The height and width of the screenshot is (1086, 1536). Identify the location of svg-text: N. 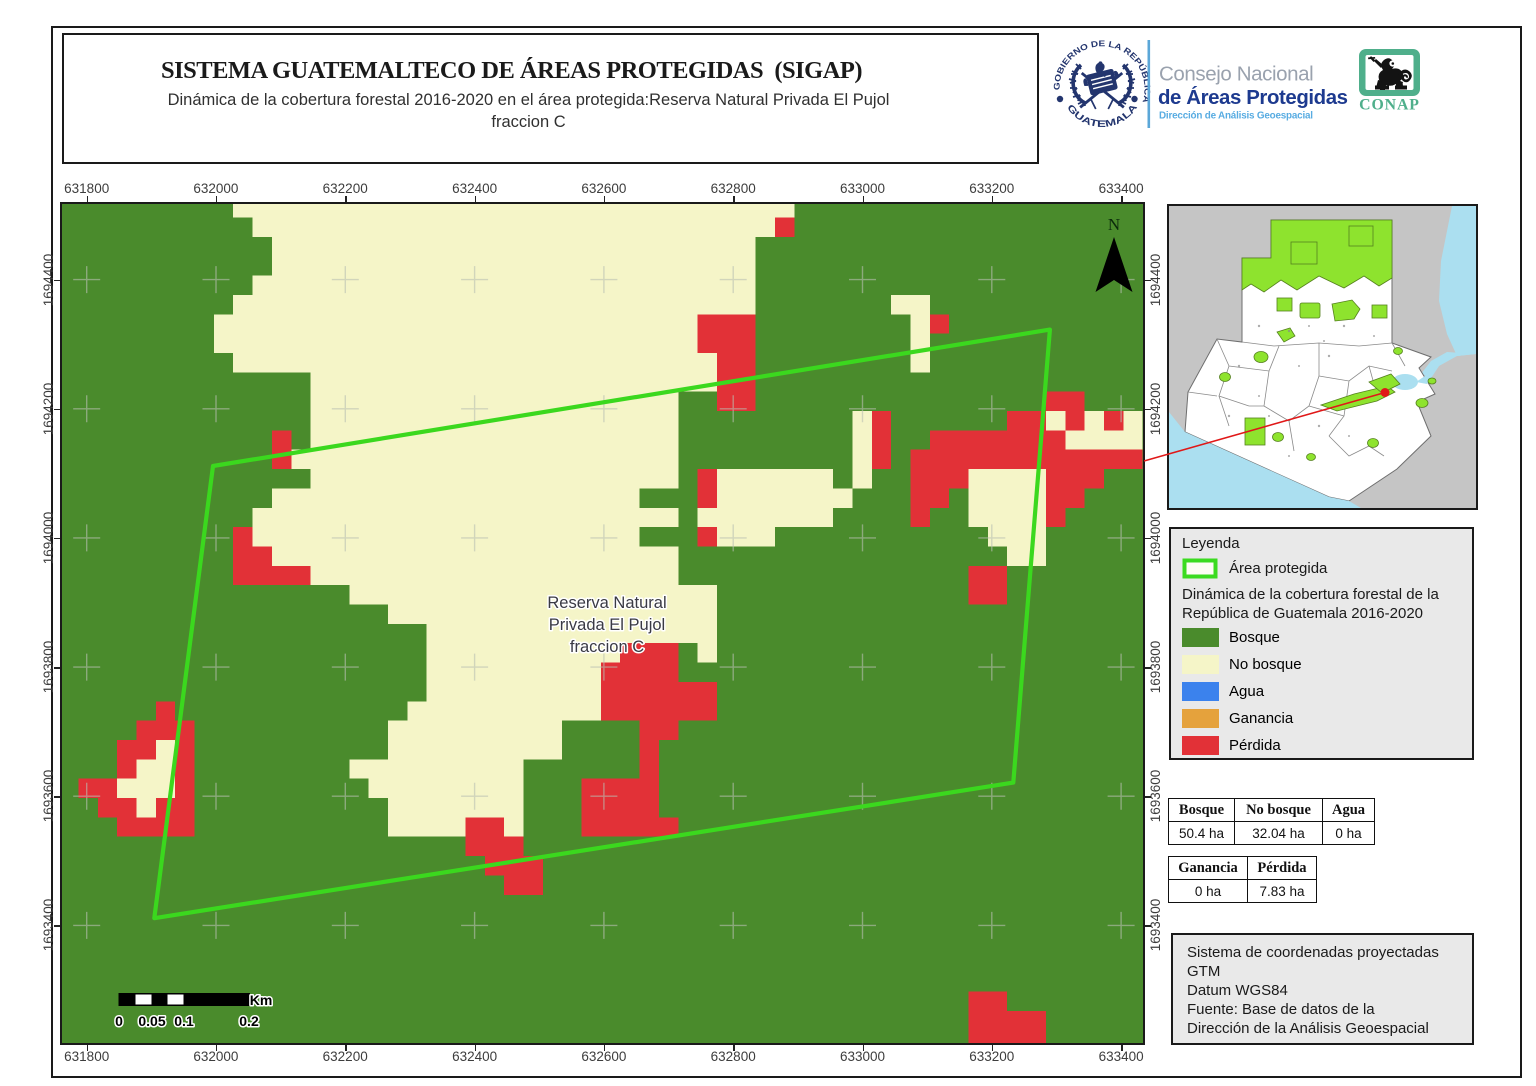
(1114, 224).